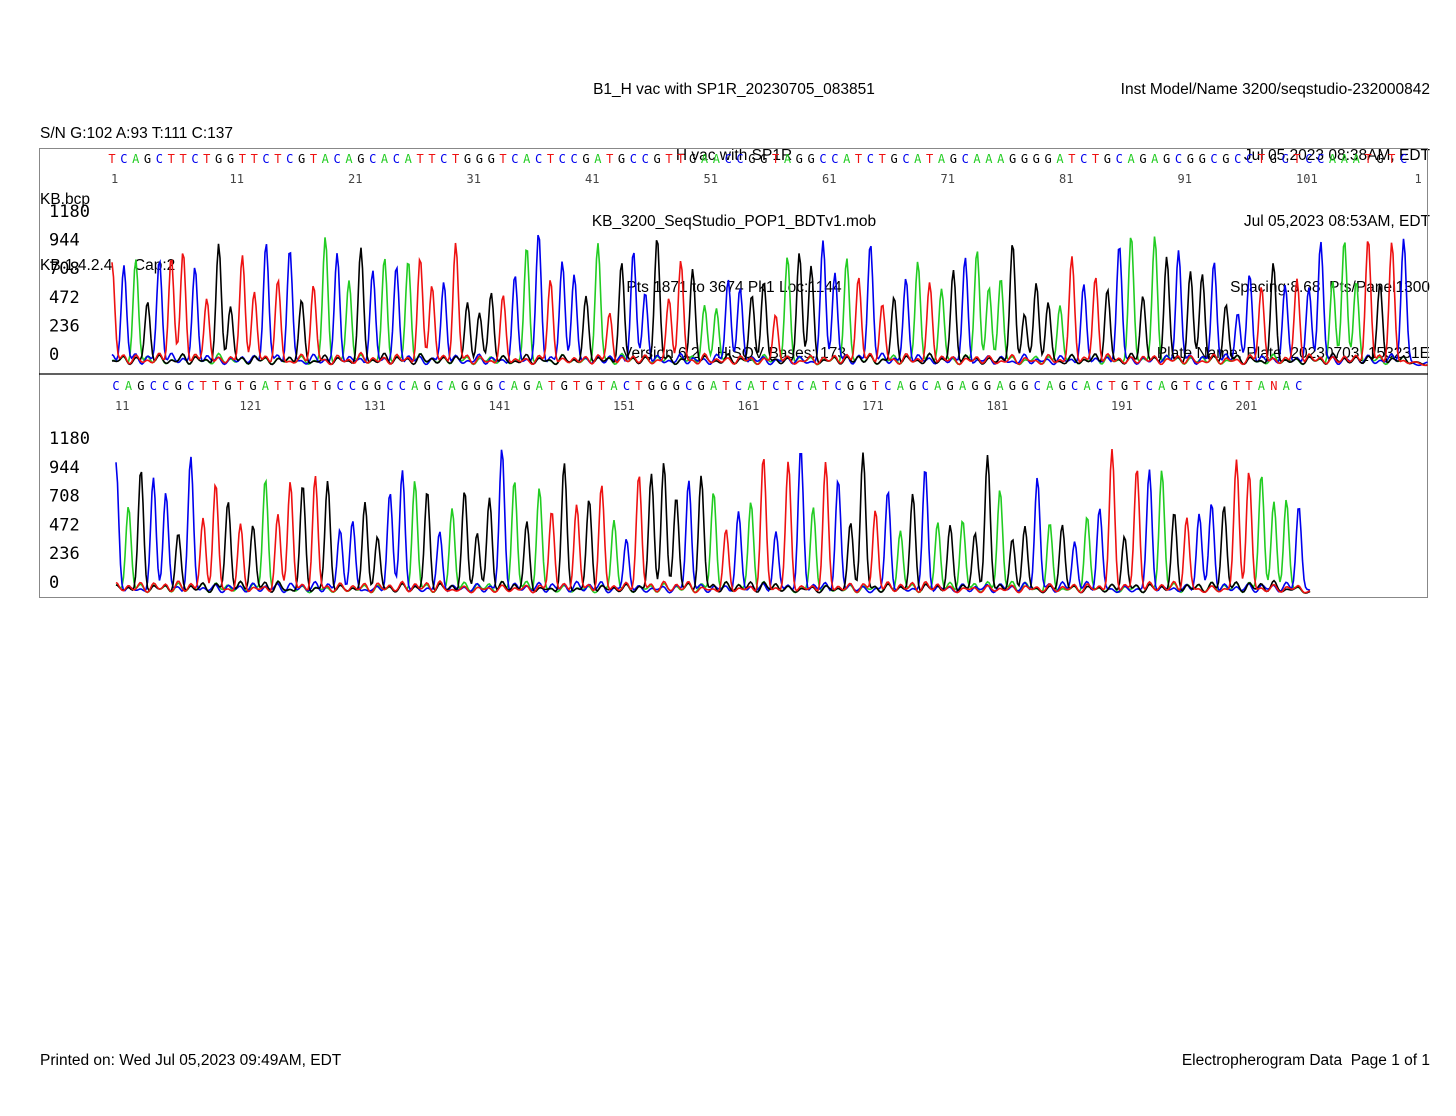 The height and width of the screenshot is (1116, 1456). What do you see at coordinates (1122, 406) in the screenshot?
I see `position-label: 191` at bounding box center [1122, 406].